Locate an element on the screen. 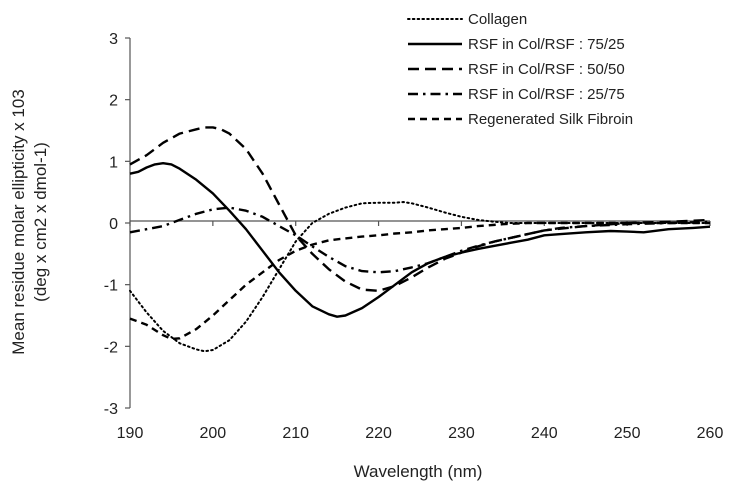 This screenshot has height=492, width=733. y-tick-label: -1 is located at coordinates (111, 286).